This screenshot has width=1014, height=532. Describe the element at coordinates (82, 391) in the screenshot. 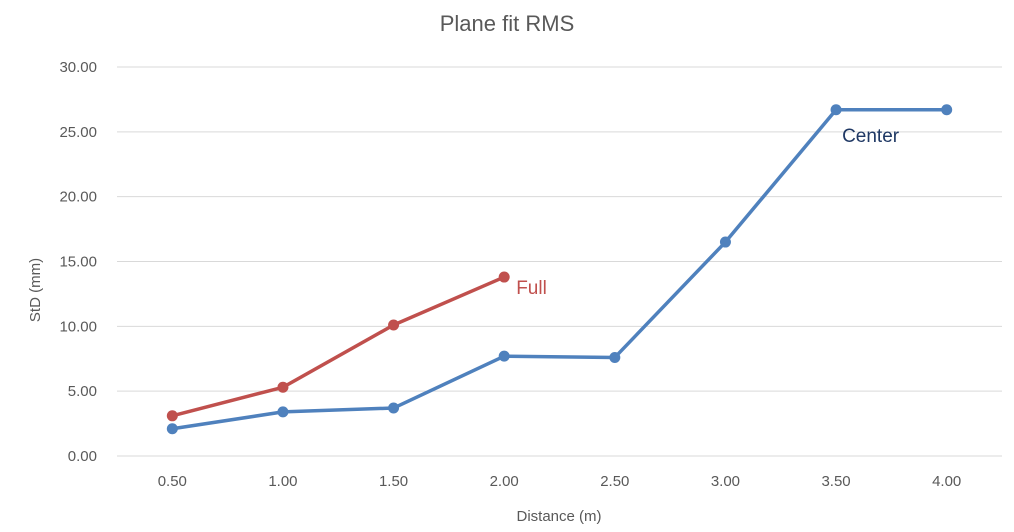

I see `y-tick-label: 5.00` at that location.